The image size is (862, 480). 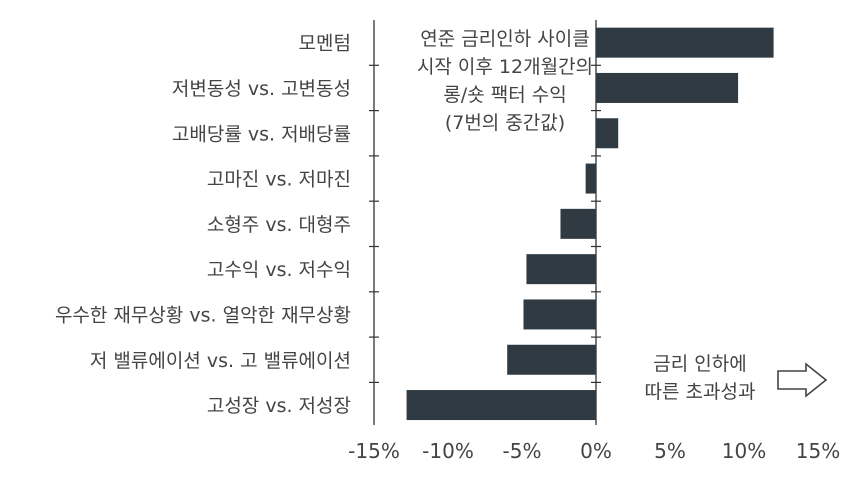 I want to click on x-tick-label: 10%, so click(x=744, y=451).